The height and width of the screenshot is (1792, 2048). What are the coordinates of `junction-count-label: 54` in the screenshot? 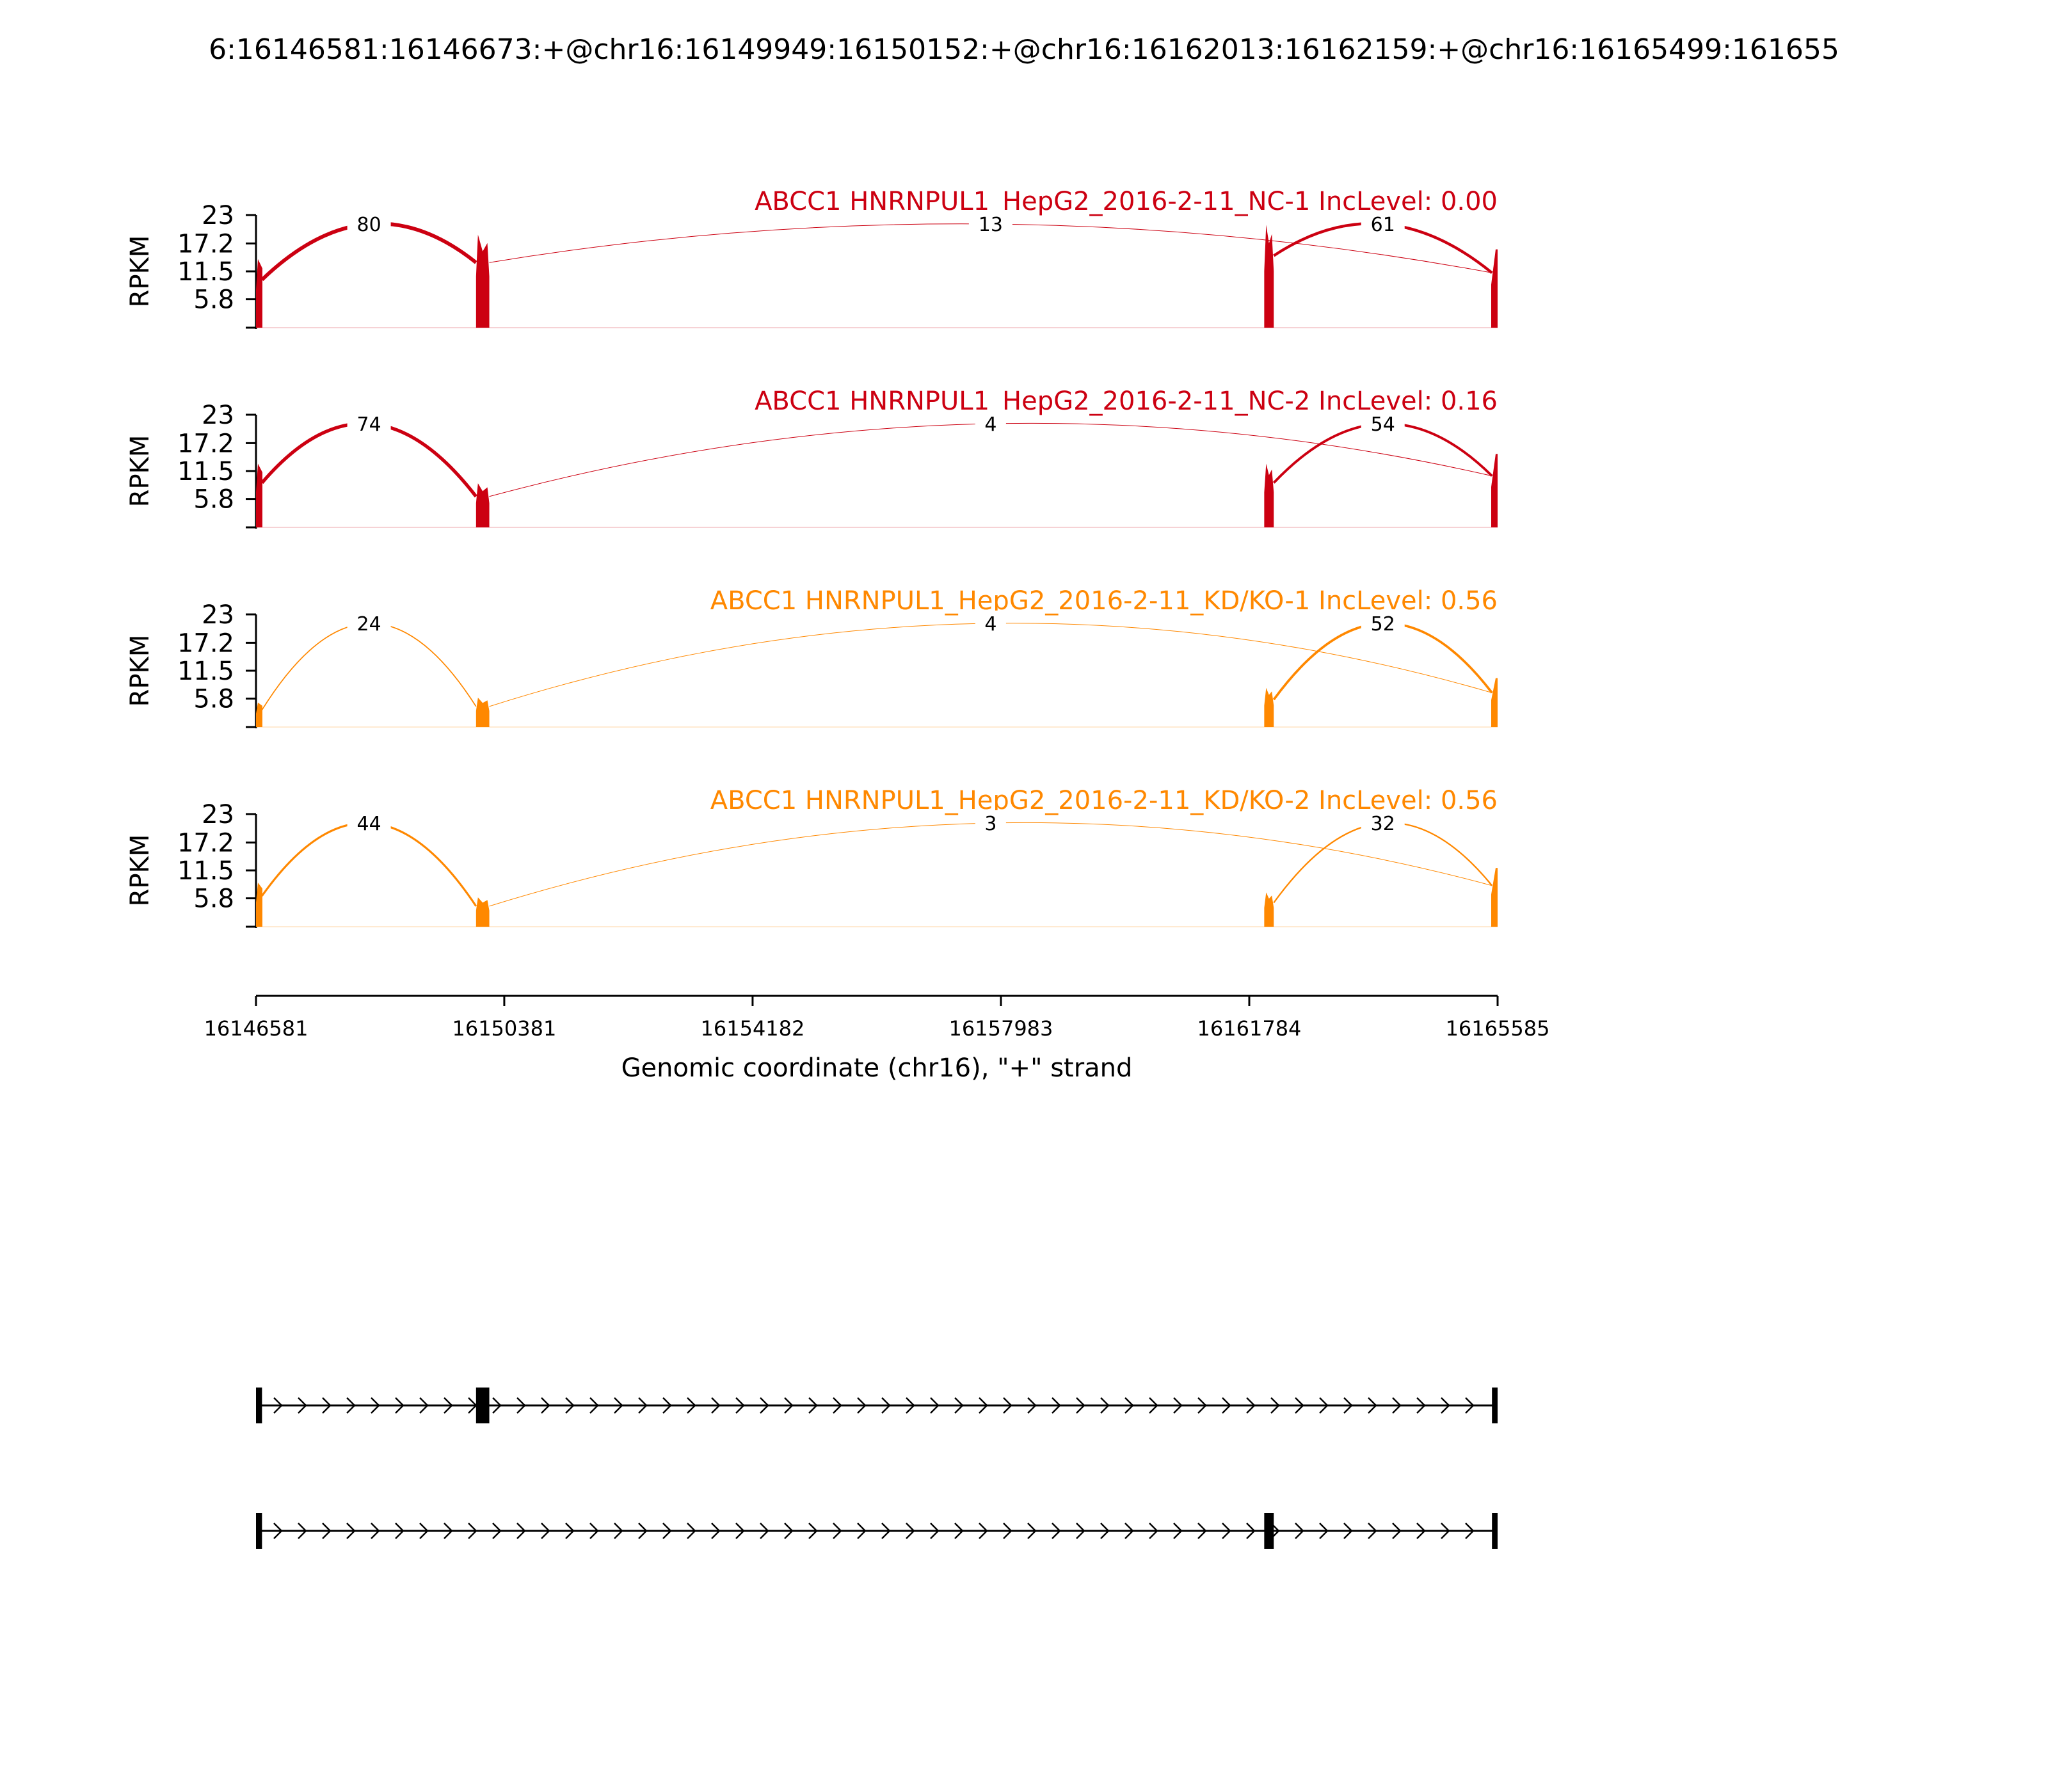 It's located at (1383, 424).